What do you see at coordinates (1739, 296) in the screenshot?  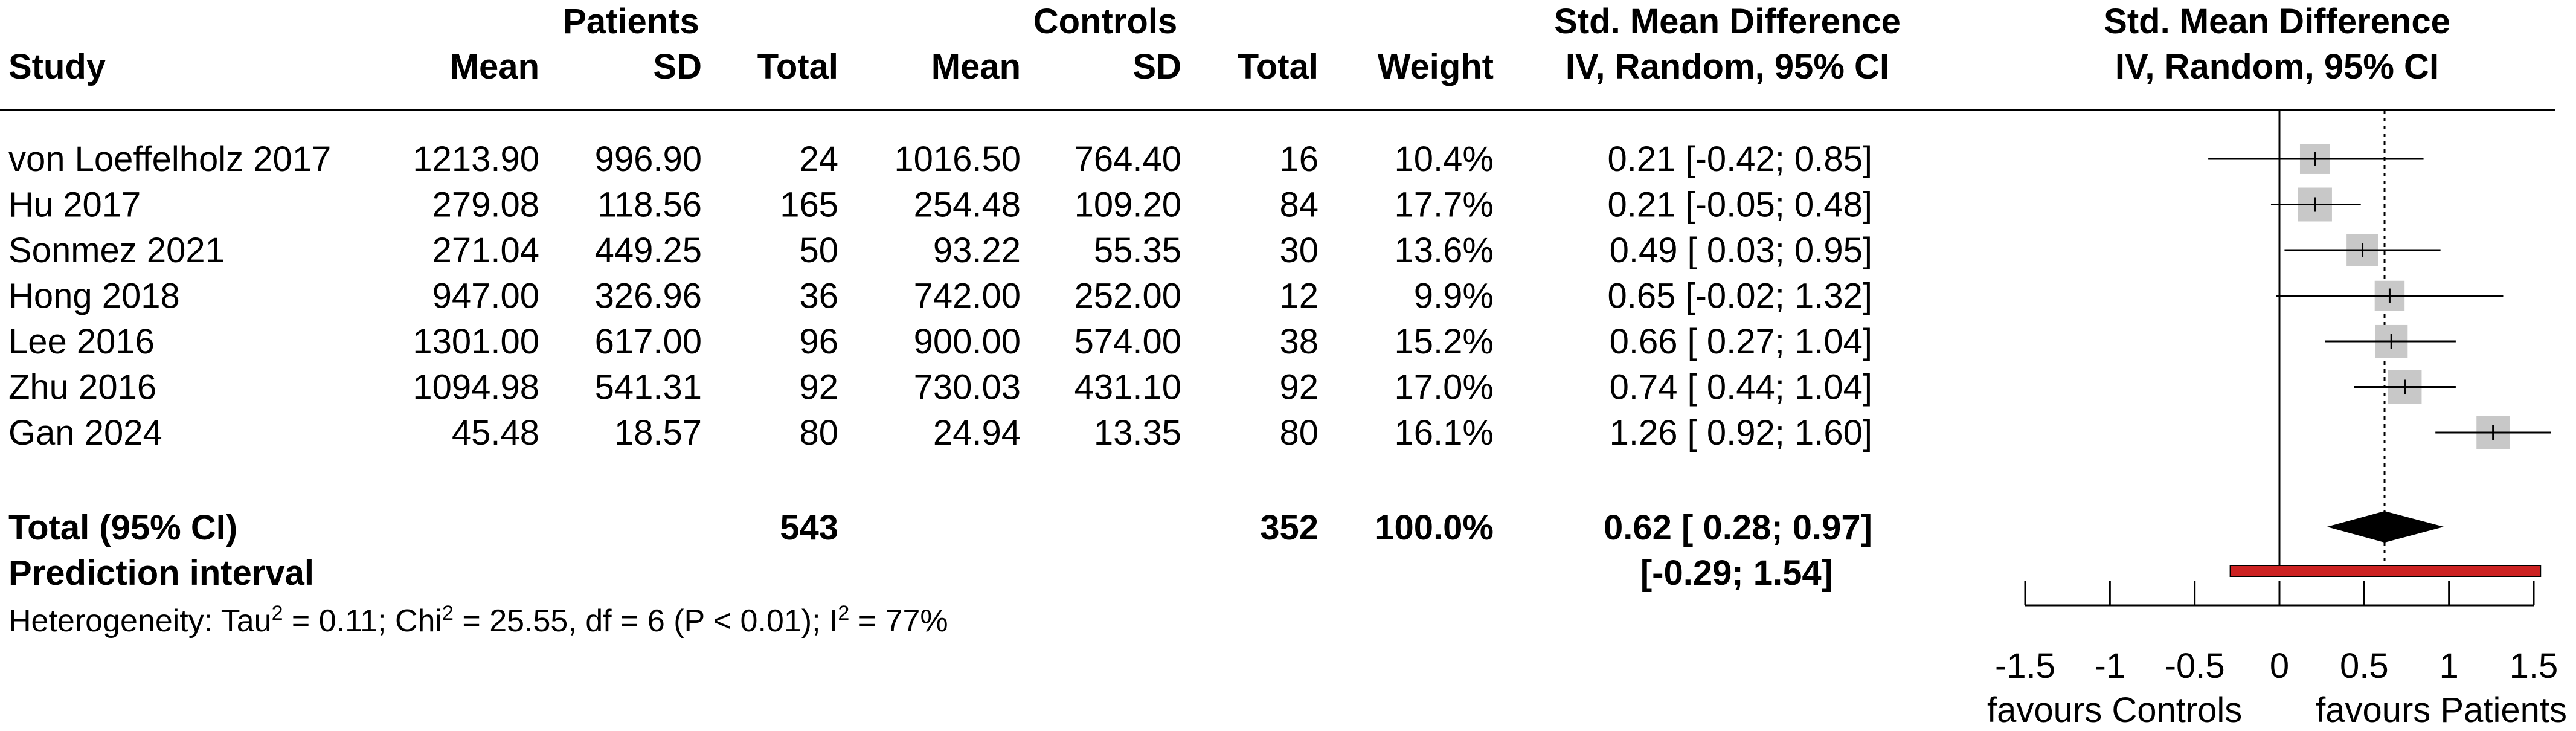 I see `smd-ci: 0.65 [-0.02; 1.32]` at bounding box center [1739, 296].